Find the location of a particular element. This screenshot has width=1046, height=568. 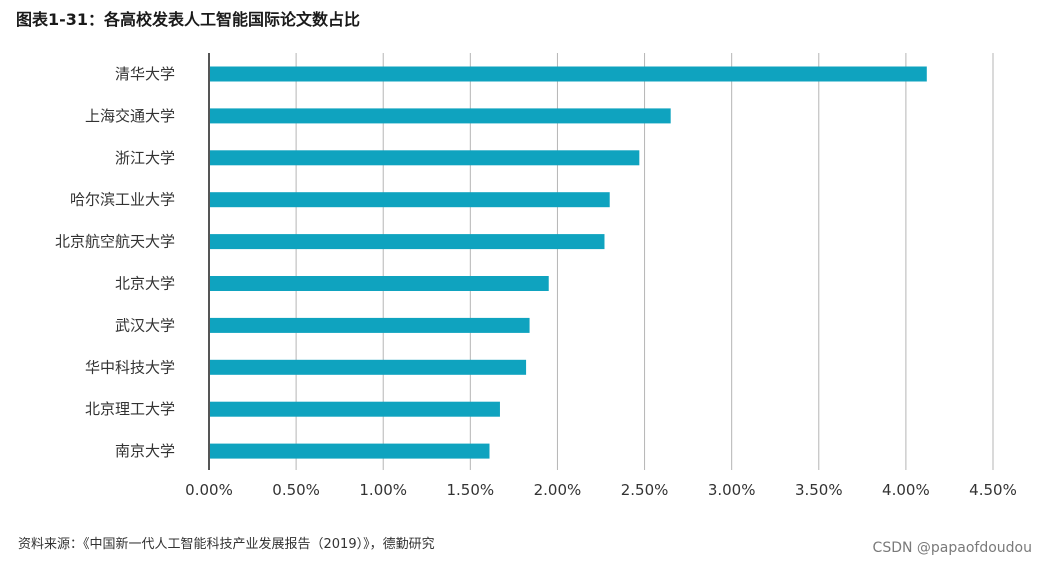

x-tick-label: 0.50% is located at coordinates (296, 490).